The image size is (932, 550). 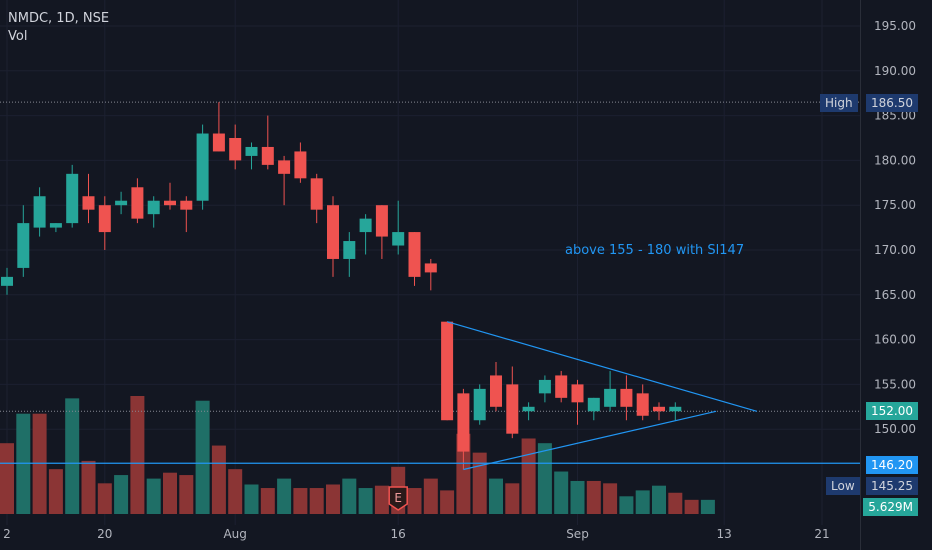 I want to click on x-tick-label: 13, so click(x=724, y=534).